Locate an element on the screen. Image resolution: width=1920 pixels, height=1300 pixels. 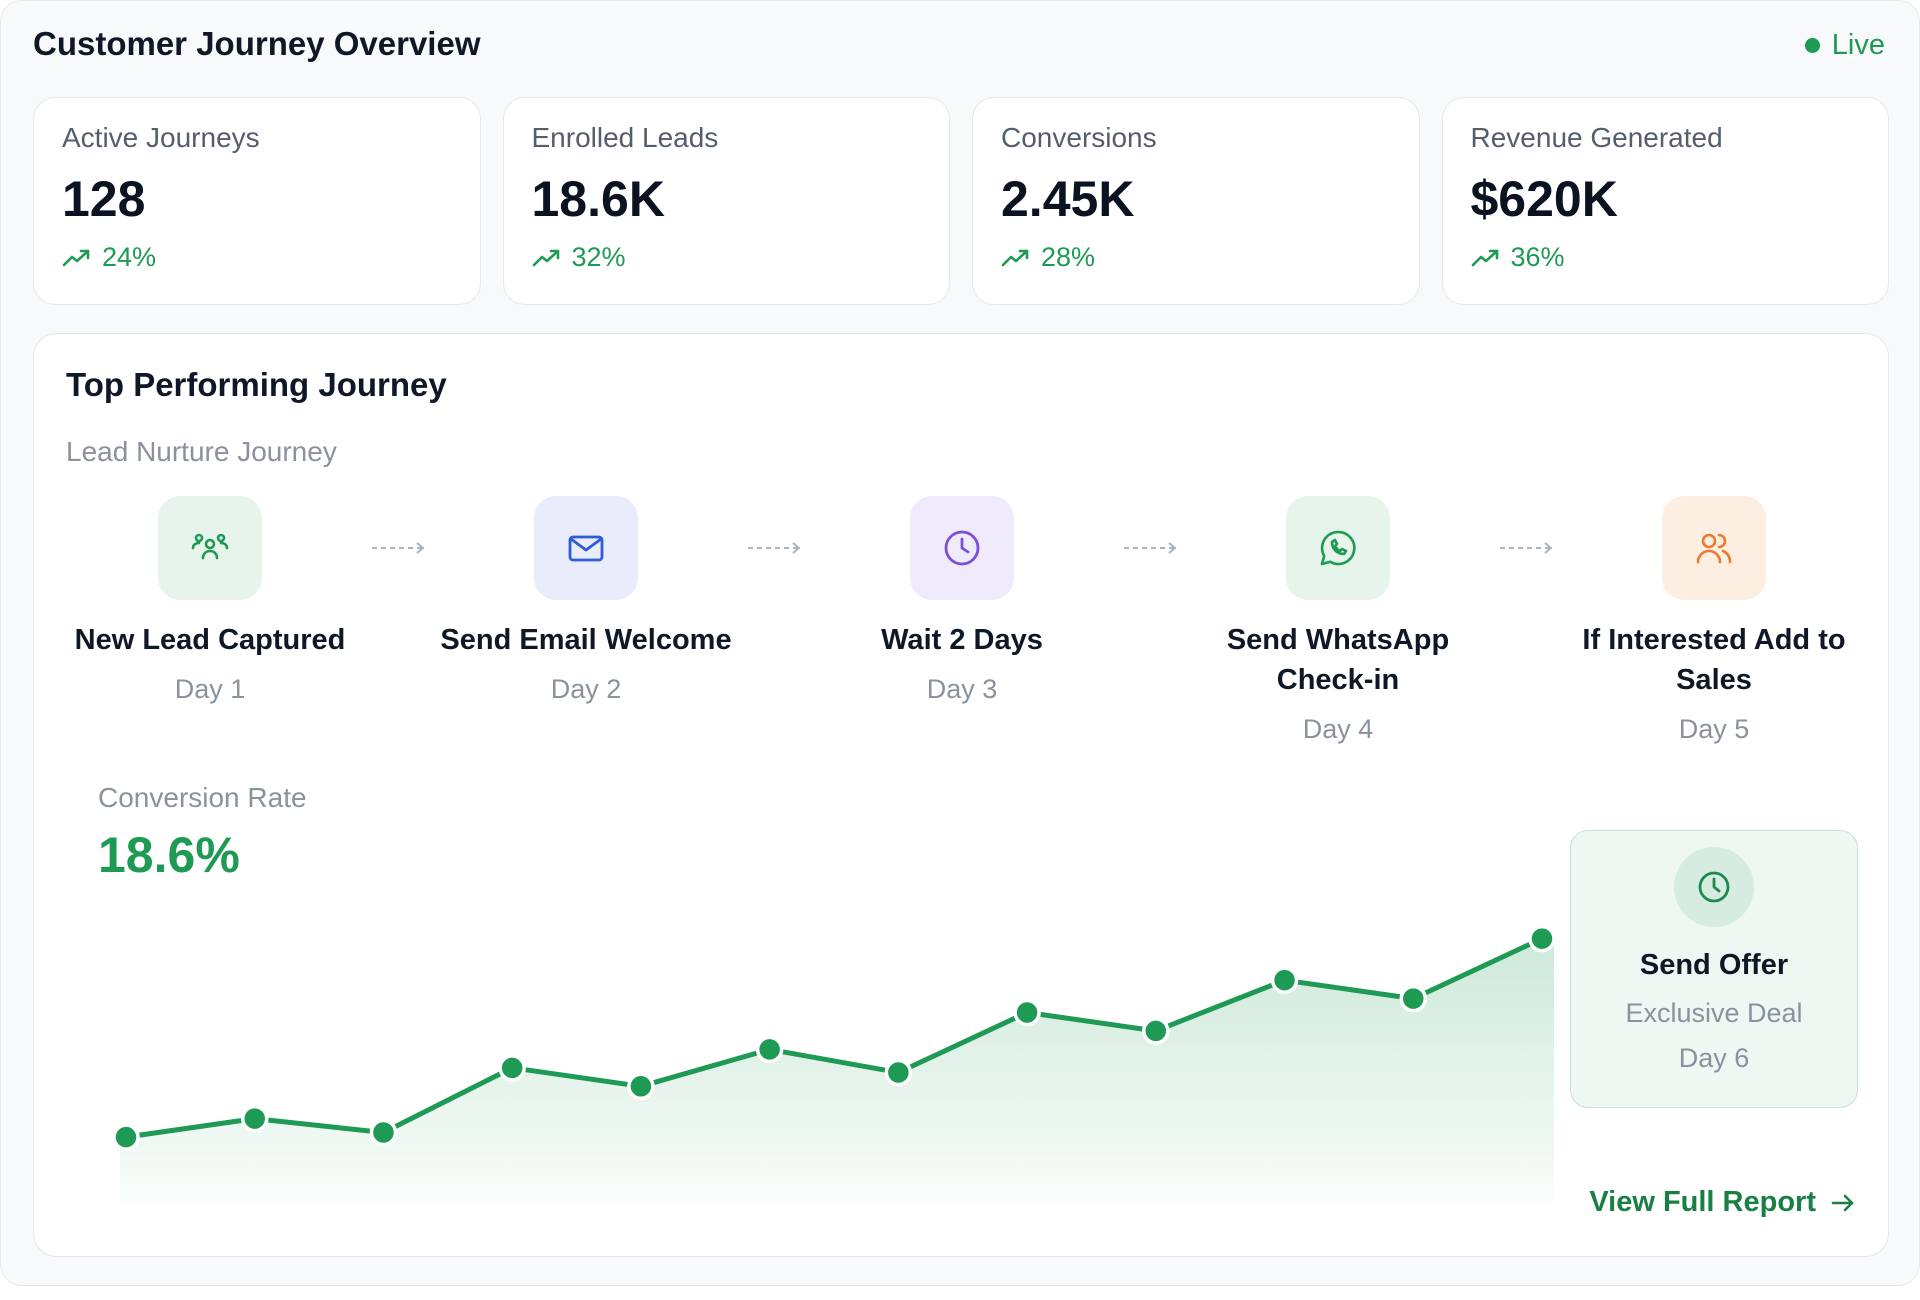
journey-name: Lead Nurture Journey is located at coordinates (201, 451).